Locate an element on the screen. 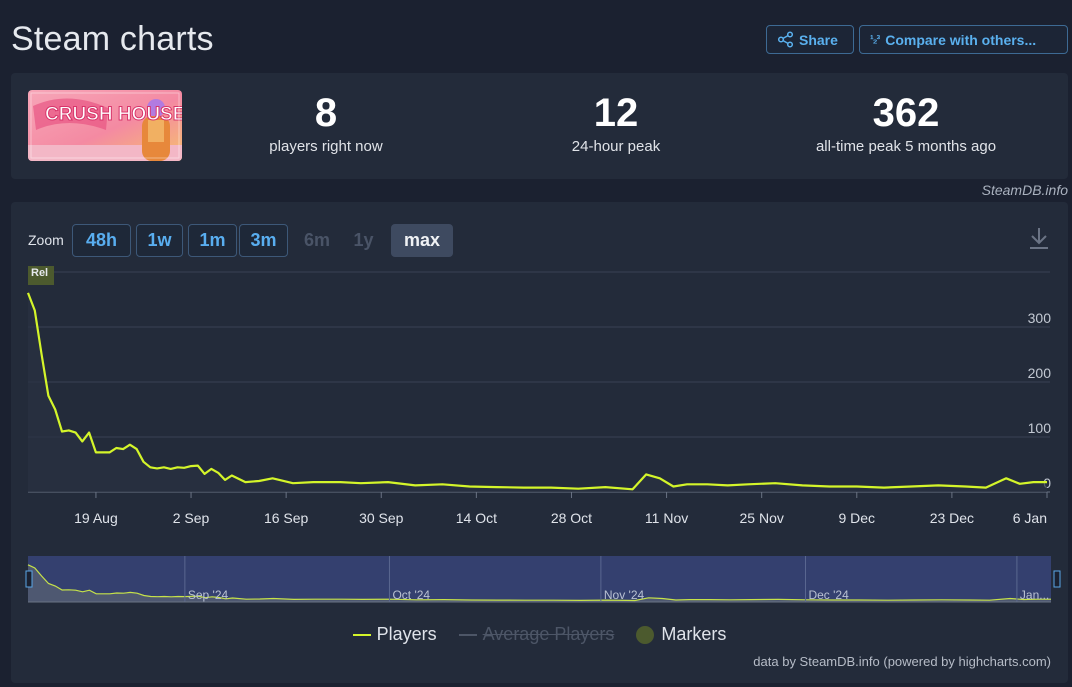  navigator-handle-right is located at coordinates (1057, 579).